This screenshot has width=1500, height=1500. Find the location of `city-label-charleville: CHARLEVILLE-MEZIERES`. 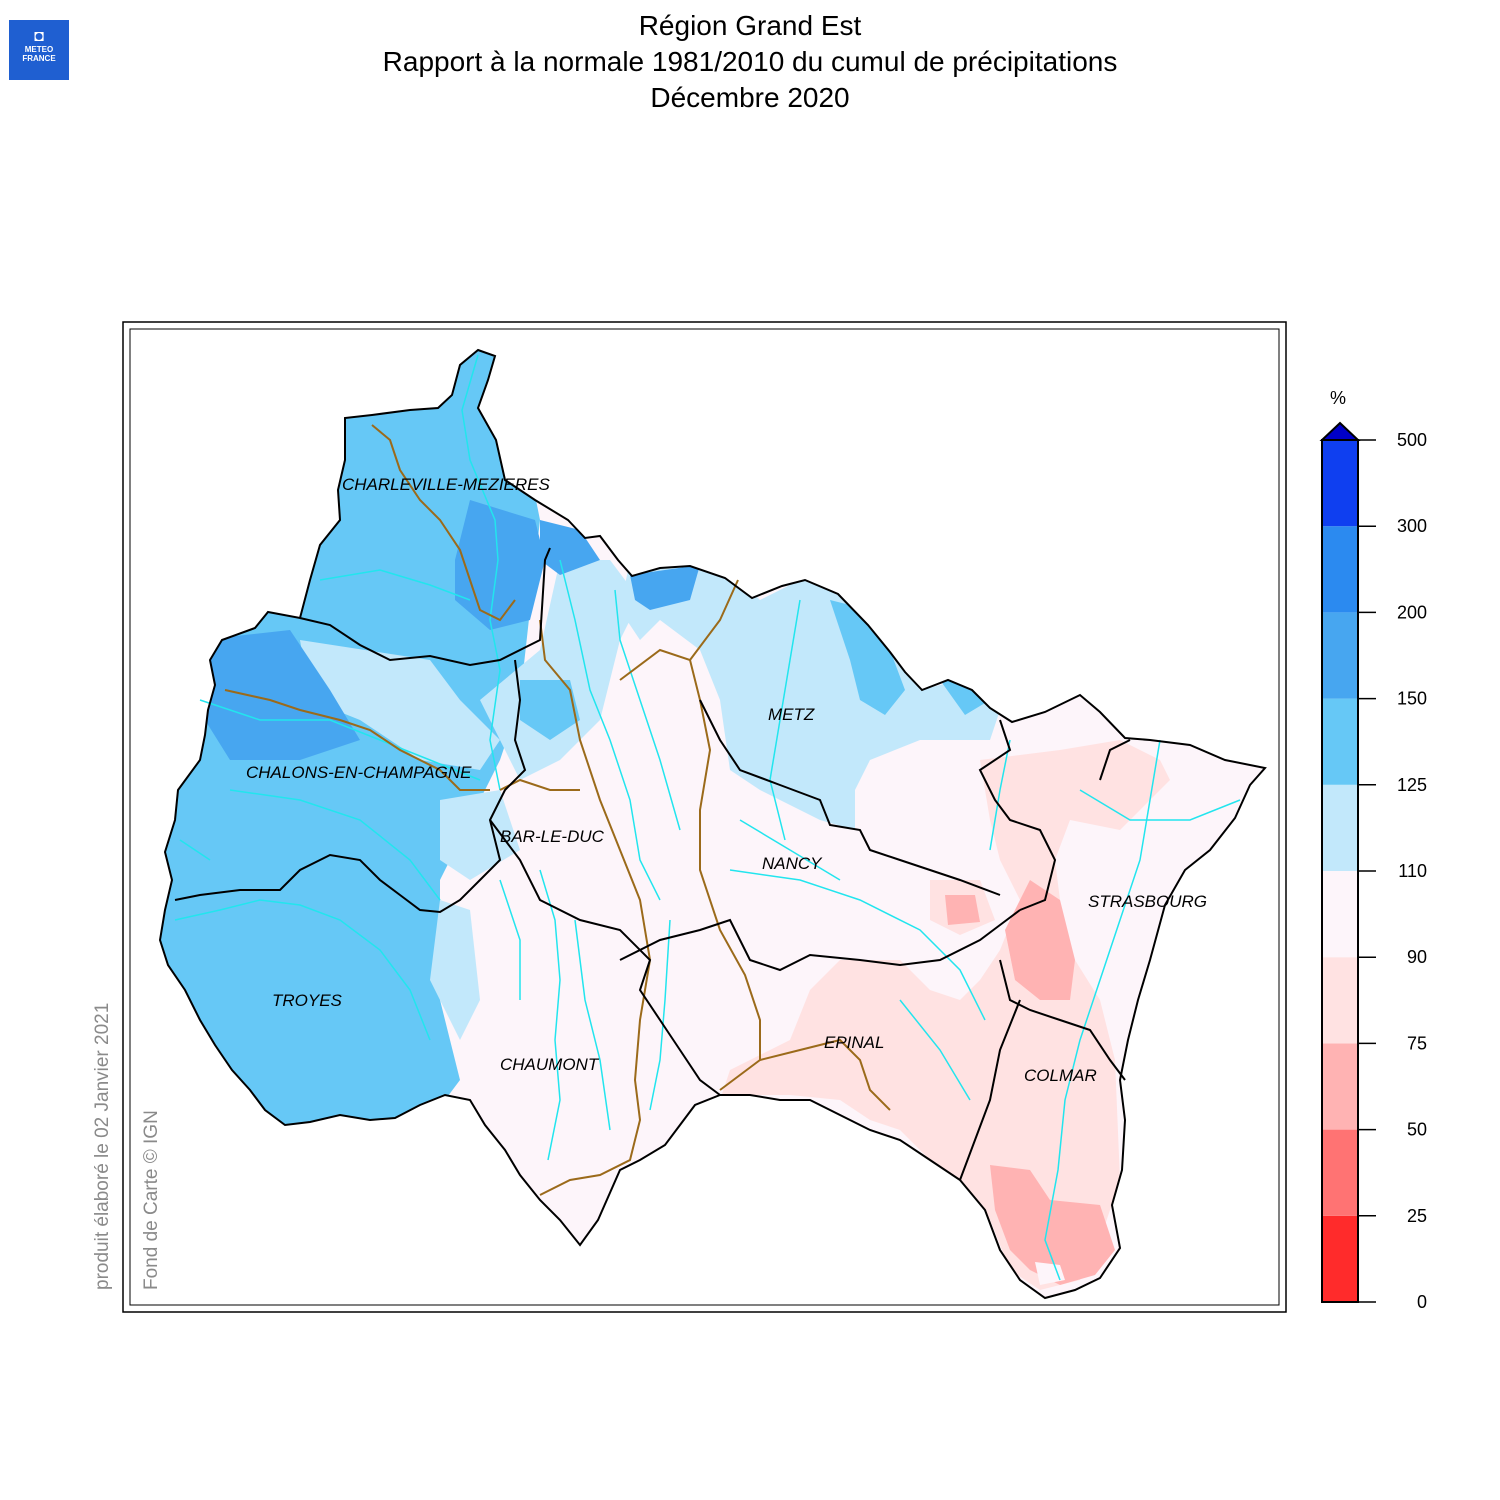

city-label-charleville: CHARLEVILLE-MEZIERES is located at coordinates (446, 484).